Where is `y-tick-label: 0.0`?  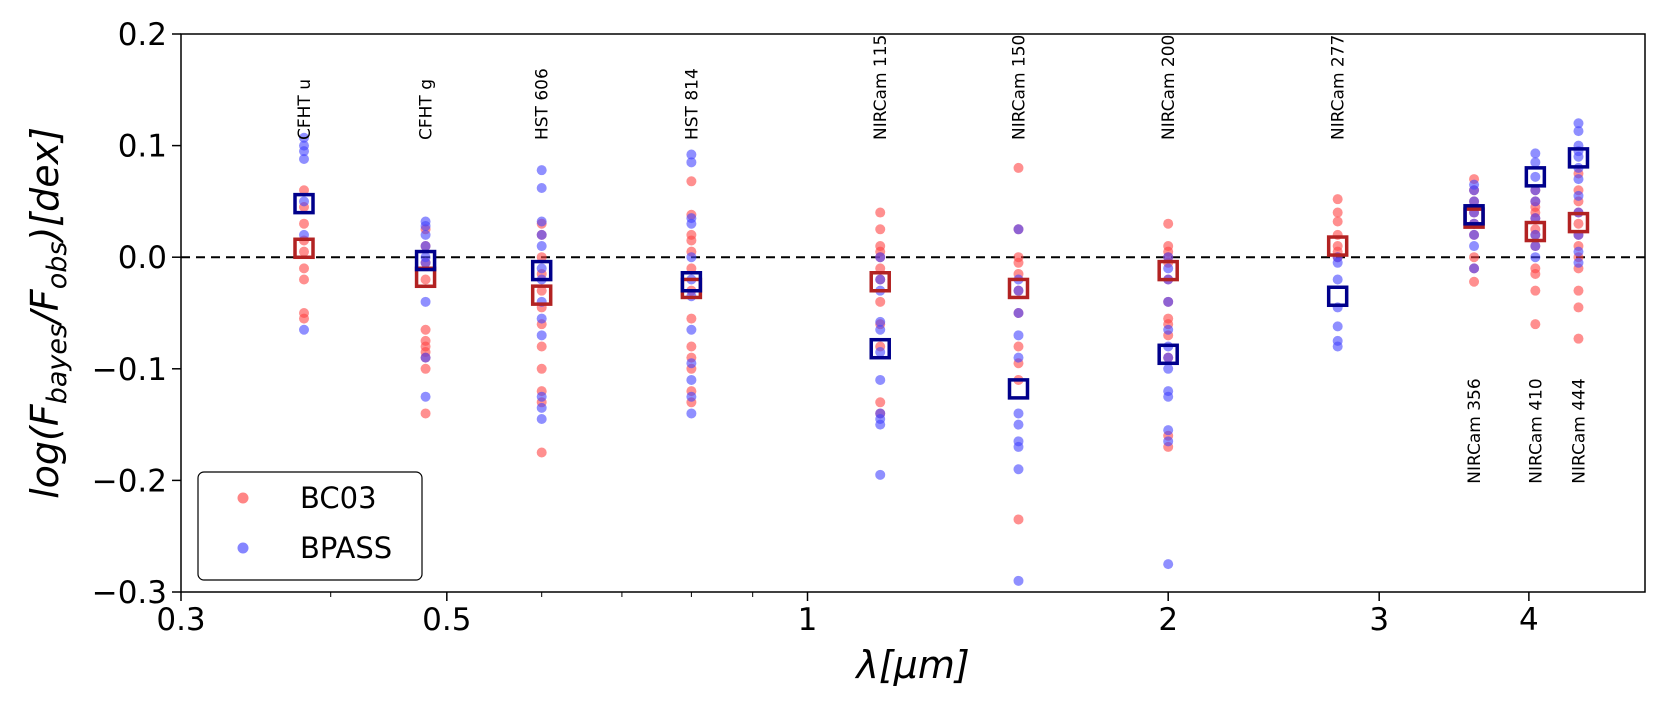 y-tick-label: 0.0 is located at coordinates (142, 258).